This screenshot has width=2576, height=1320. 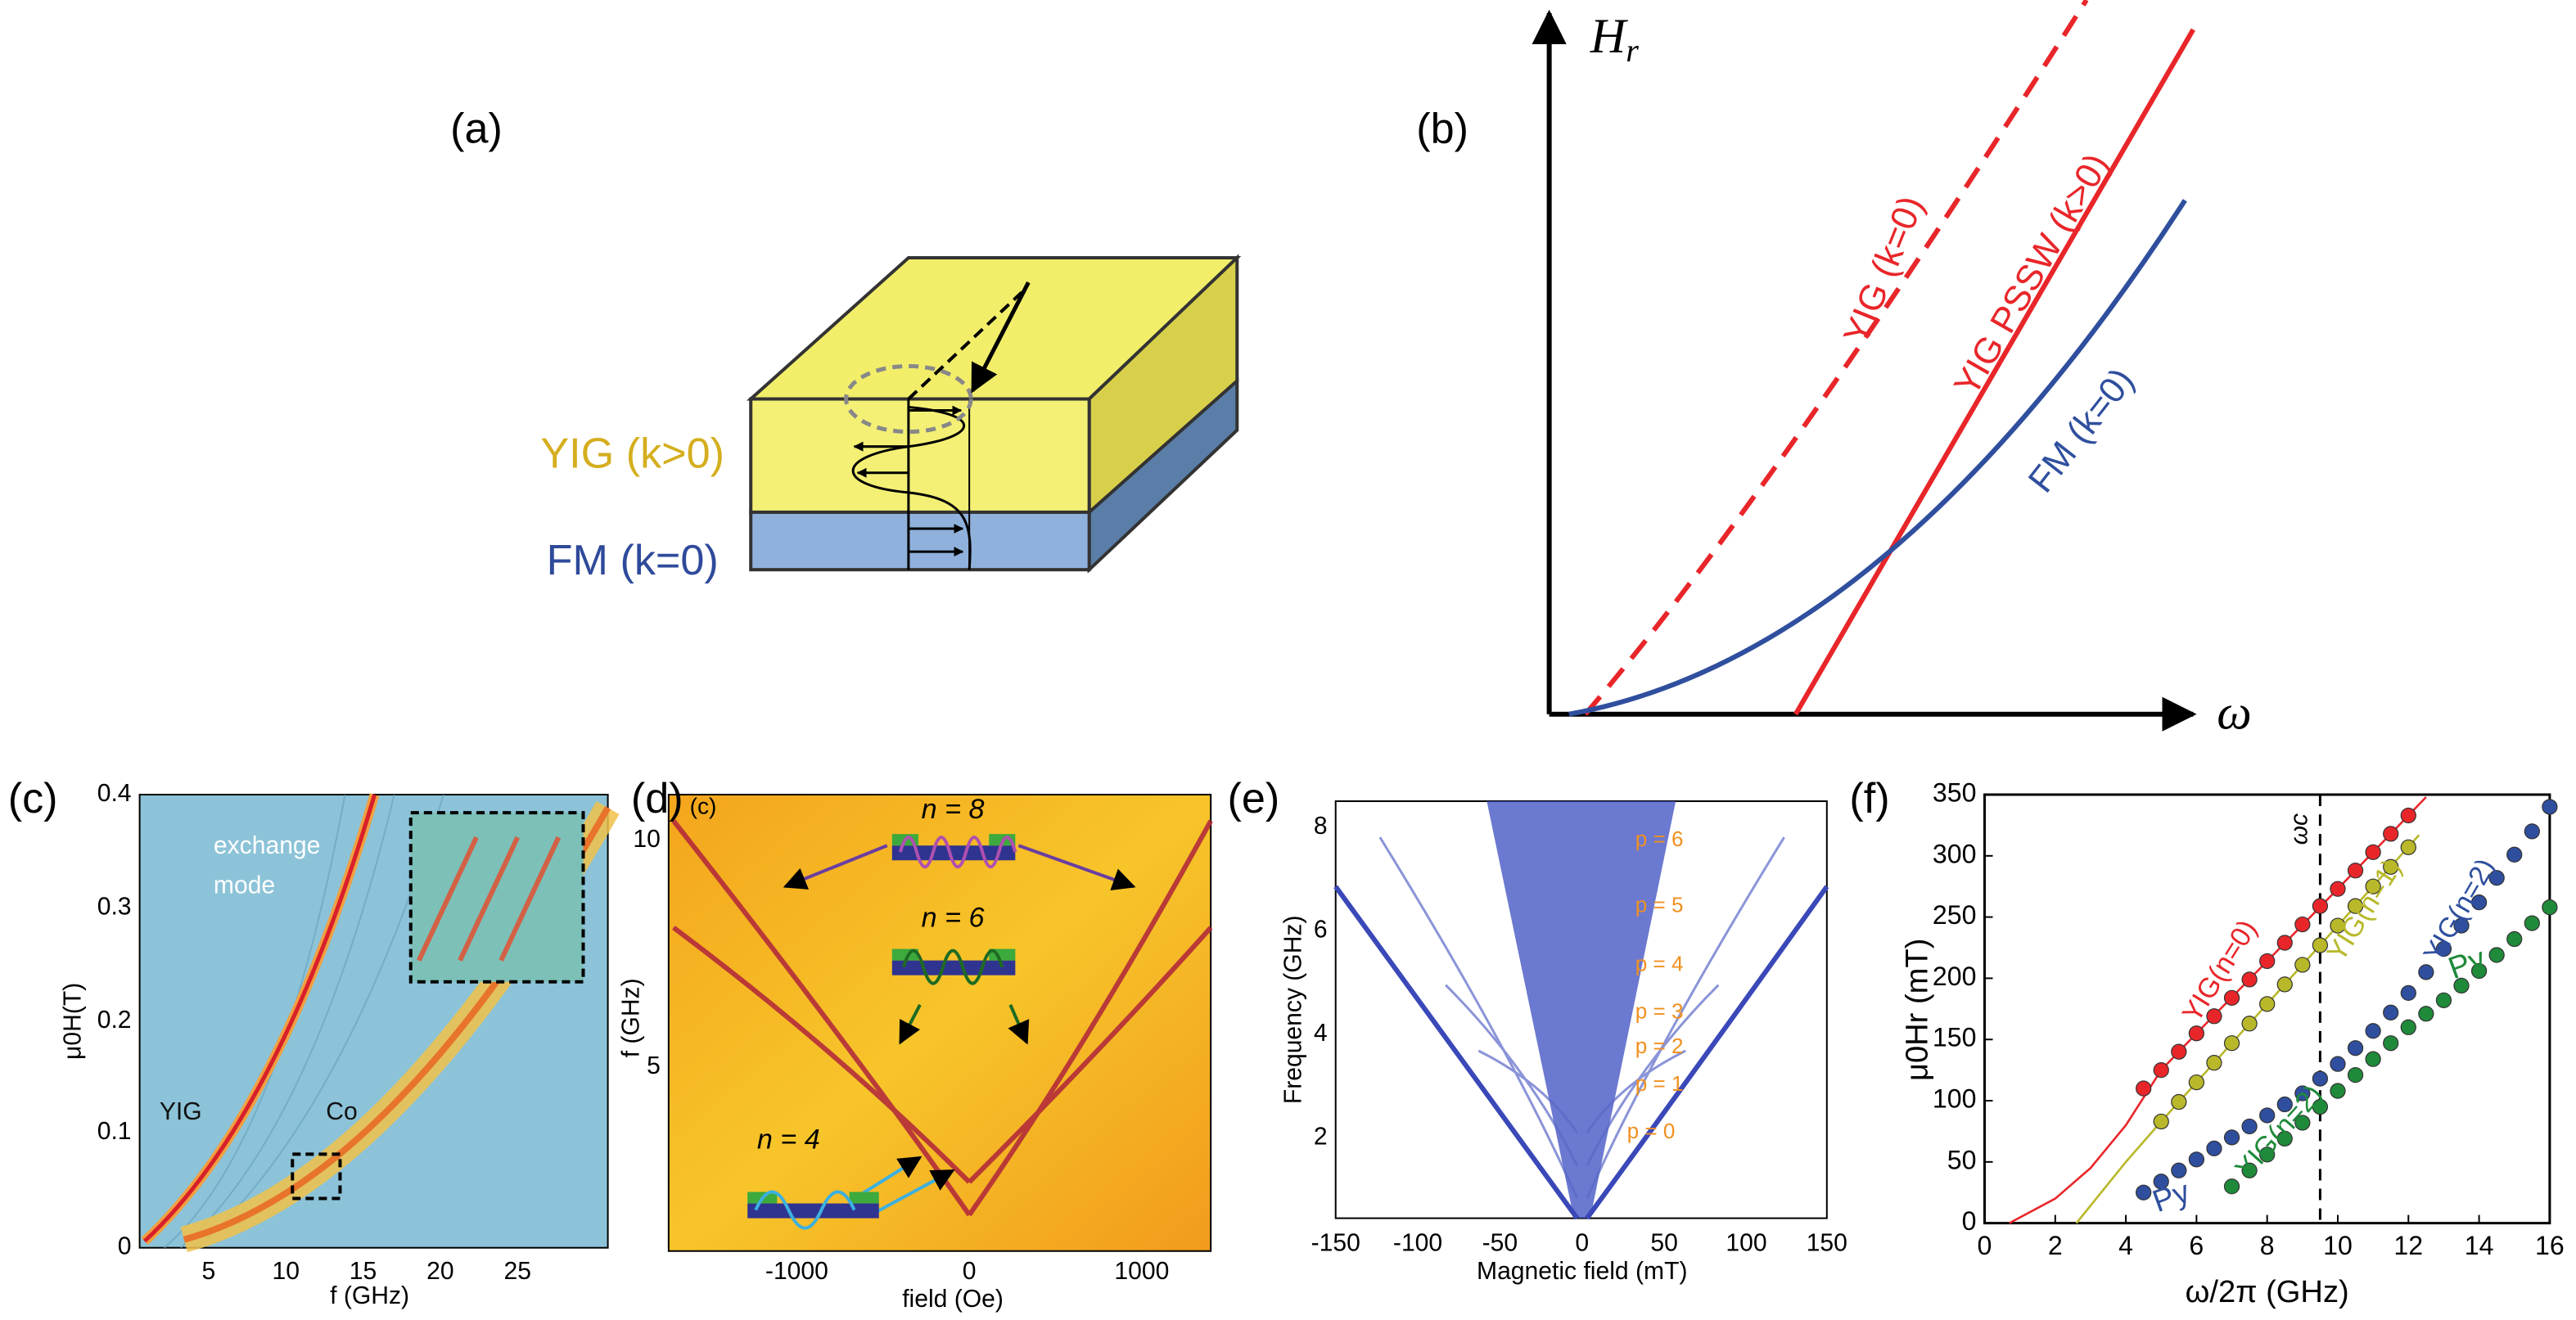 What do you see at coordinates (1955, 792) in the screenshot?
I see `y-tick-label: 350` at bounding box center [1955, 792].